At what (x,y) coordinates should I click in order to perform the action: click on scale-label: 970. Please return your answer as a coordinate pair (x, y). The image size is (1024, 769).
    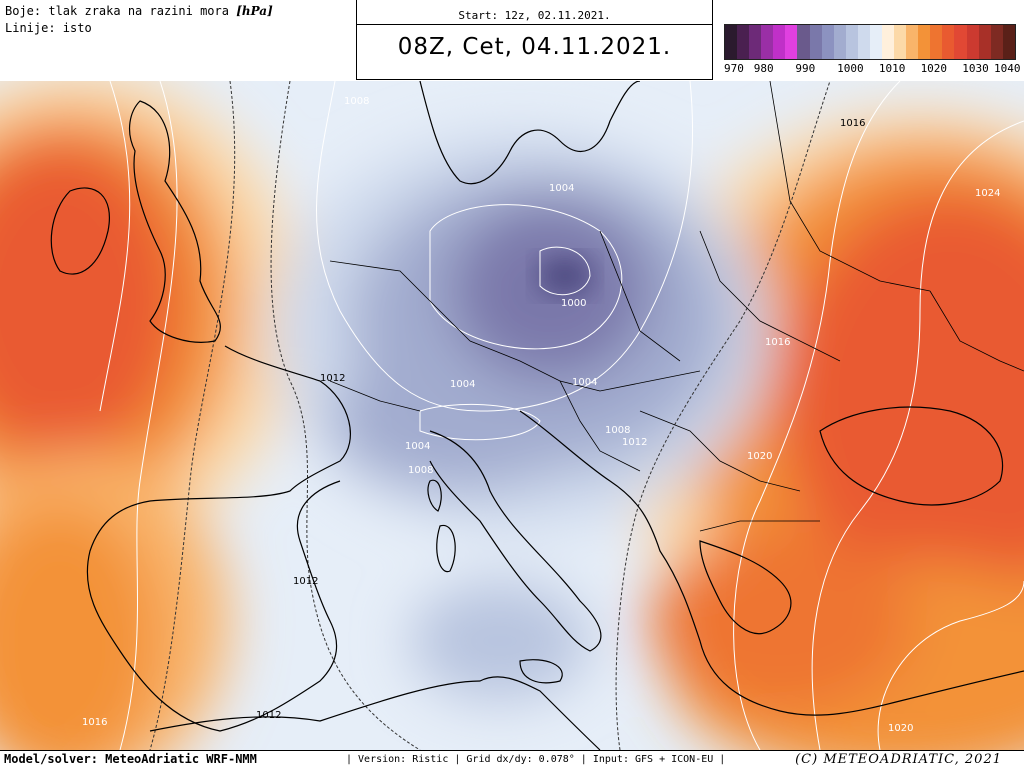
    Looking at the image, I should click on (734, 68).